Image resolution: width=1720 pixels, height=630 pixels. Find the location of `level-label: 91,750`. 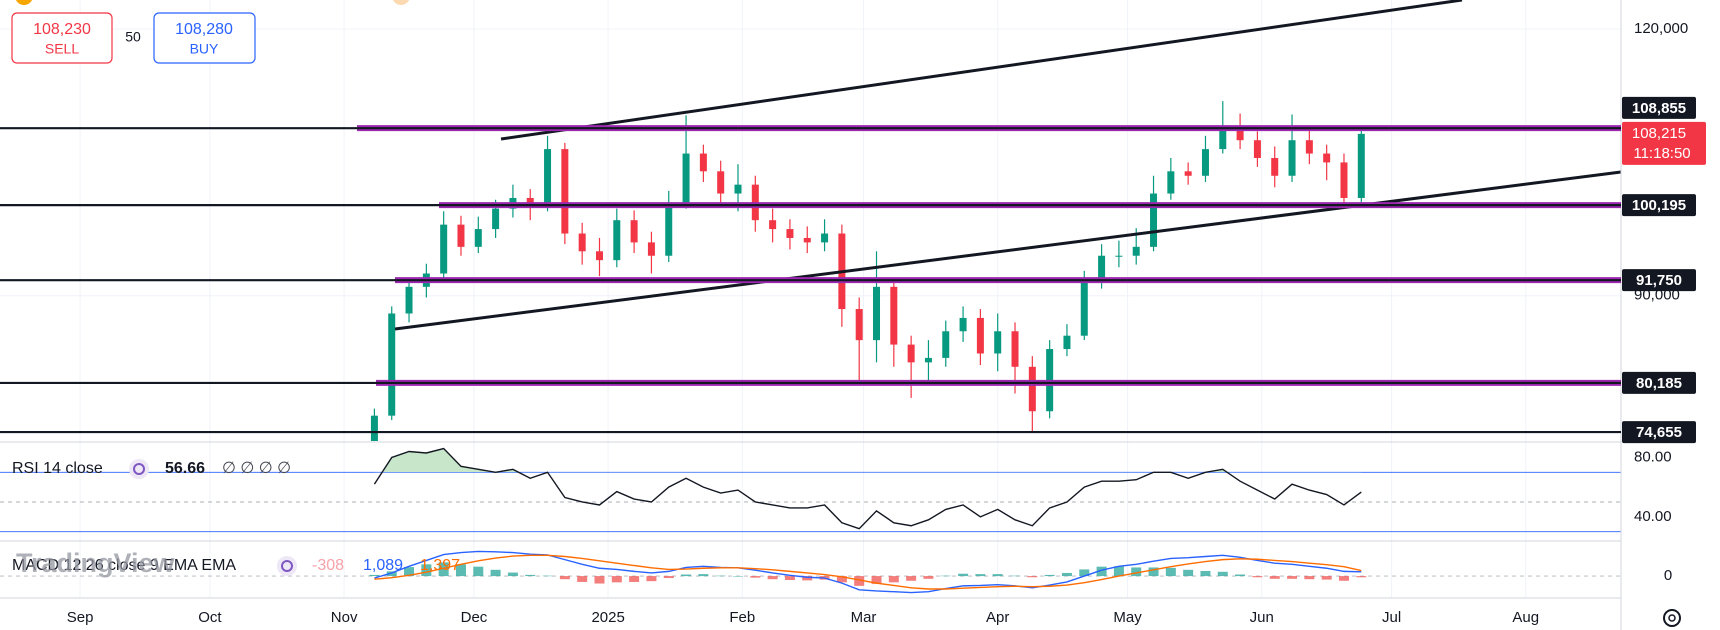

level-label: 91,750 is located at coordinates (1659, 280).